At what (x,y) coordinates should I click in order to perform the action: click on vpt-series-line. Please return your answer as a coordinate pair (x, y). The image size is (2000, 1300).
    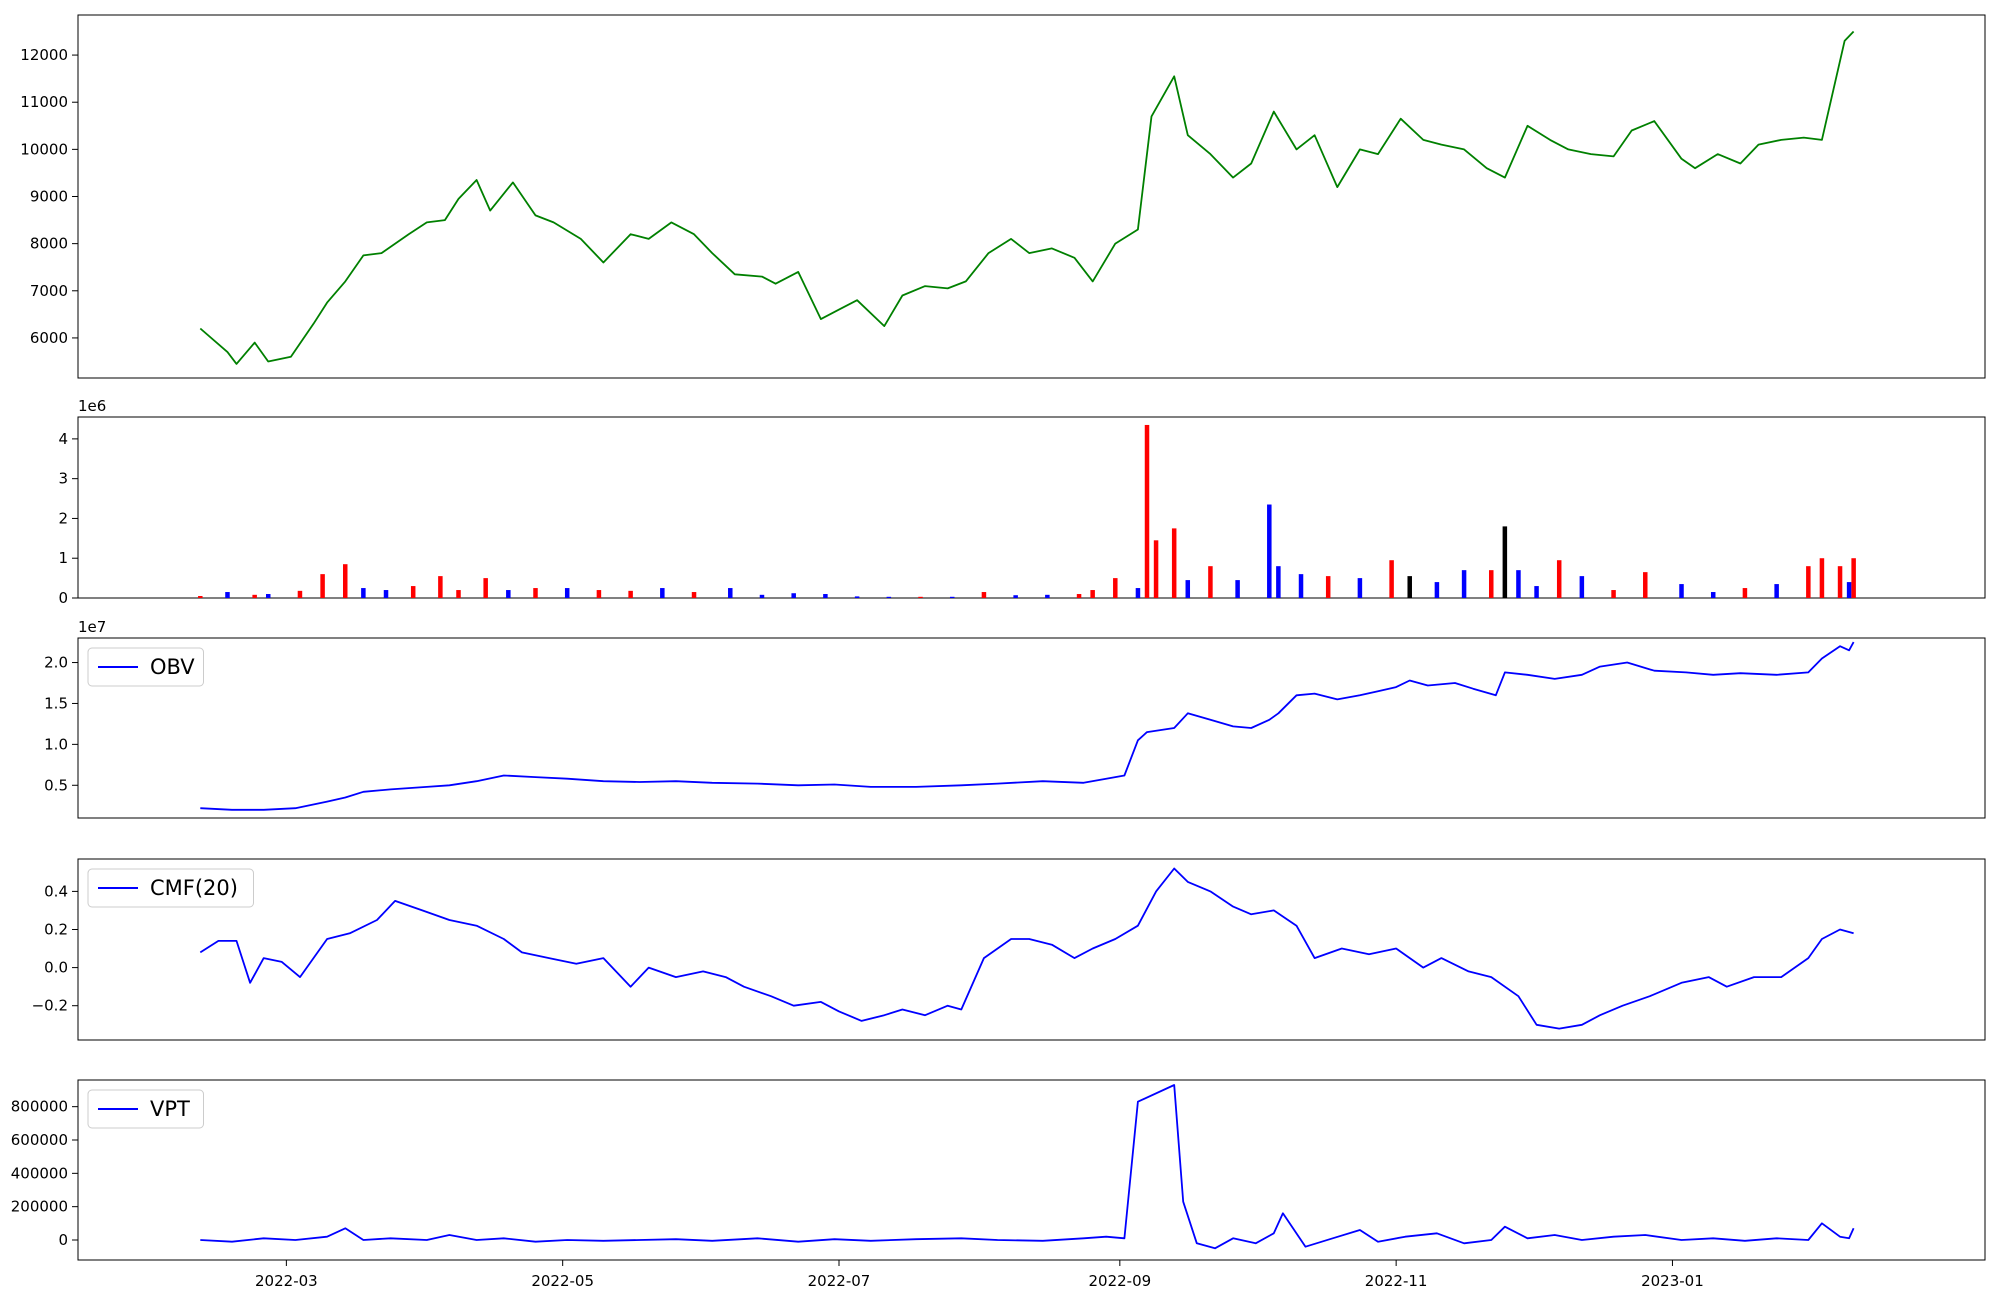
    Looking at the image, I should click on (1027, 1167).